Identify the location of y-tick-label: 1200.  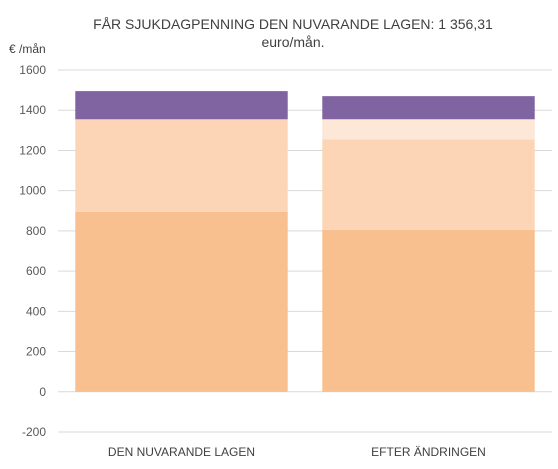
(32, 150).